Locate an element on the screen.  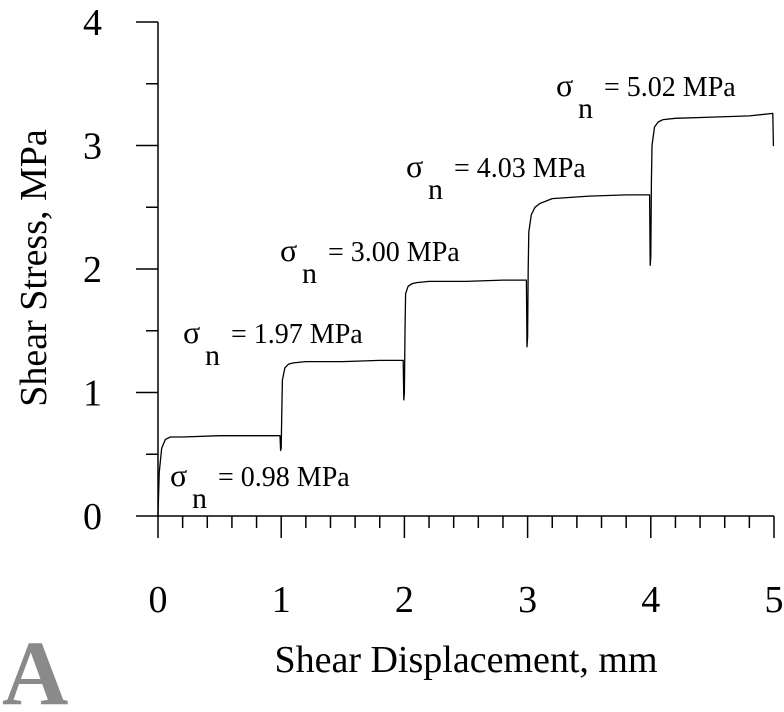
x-tick-label: 1 is located at coordinates (281, 600).